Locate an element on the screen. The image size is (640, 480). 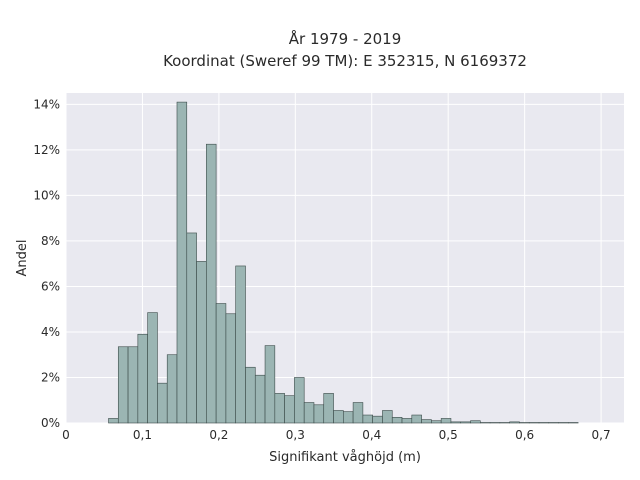
x-tick-label: 0,1 is located at coordinates (142, 435).